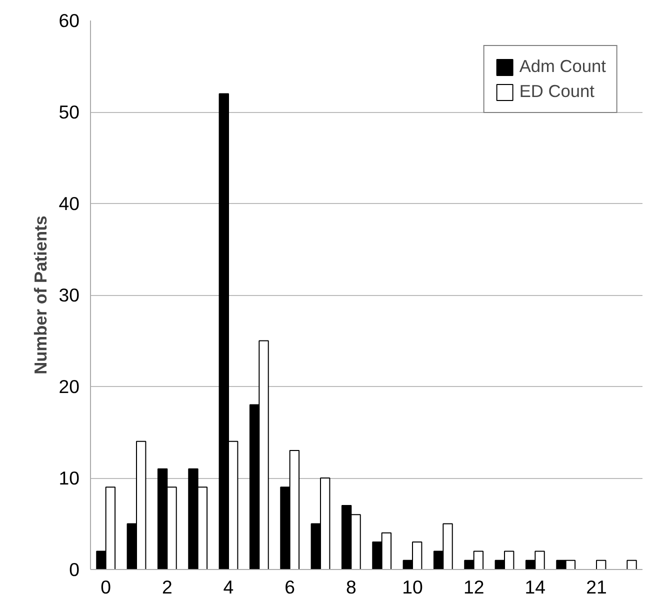 The image size is (657, 609). What do you see at coordinates (74, 569) in the screenshot?
I see `y-tick-label: 0` at bounding box center [74, 569].